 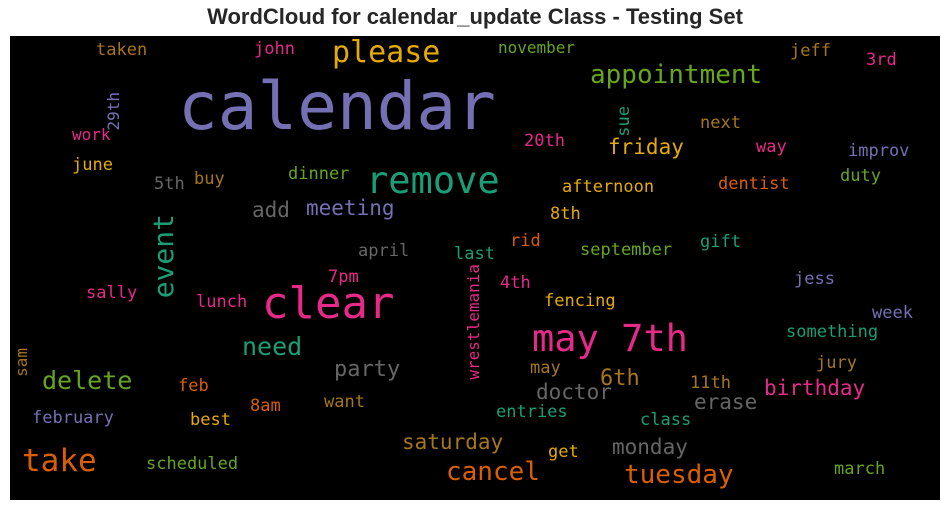 I want to click on word-next: next, so click(x=720, y=123).